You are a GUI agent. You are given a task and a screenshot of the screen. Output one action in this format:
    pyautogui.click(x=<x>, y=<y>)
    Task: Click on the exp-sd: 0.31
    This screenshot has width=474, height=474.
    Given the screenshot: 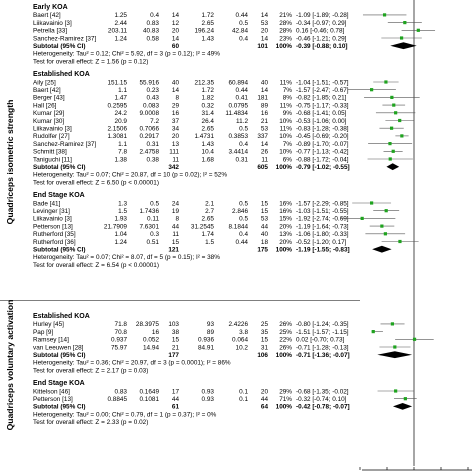 What is the action you would take?
    pyautogui.click(x=153, y=144)
    